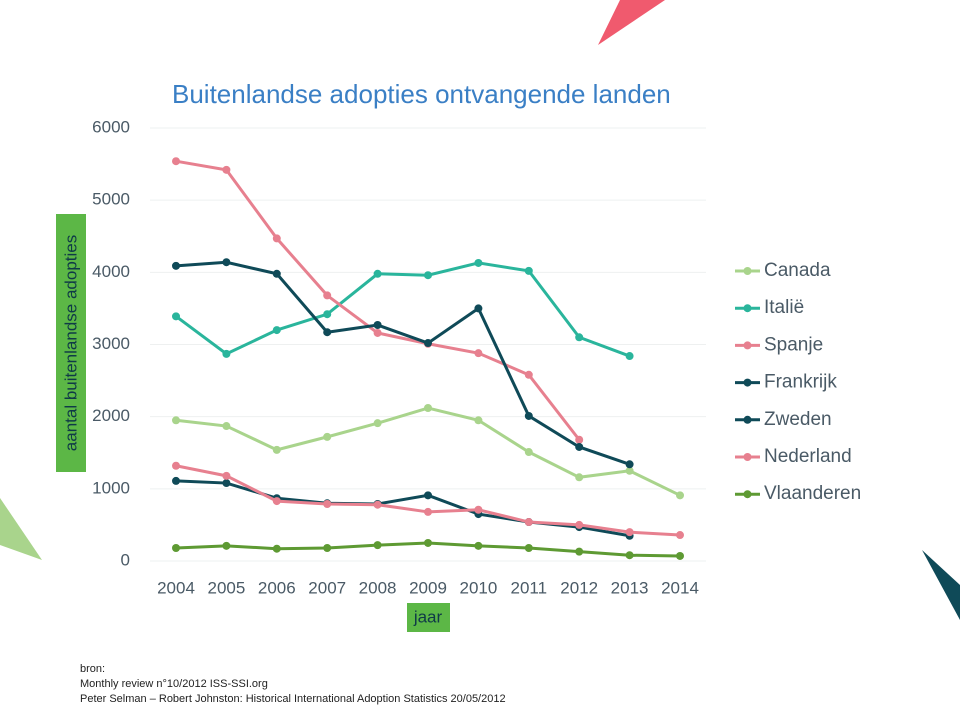  What do you see at coordinates (111, 487) in the screenshot?
I see `y-tick-label: 1000` at bounding box center [111, 487].